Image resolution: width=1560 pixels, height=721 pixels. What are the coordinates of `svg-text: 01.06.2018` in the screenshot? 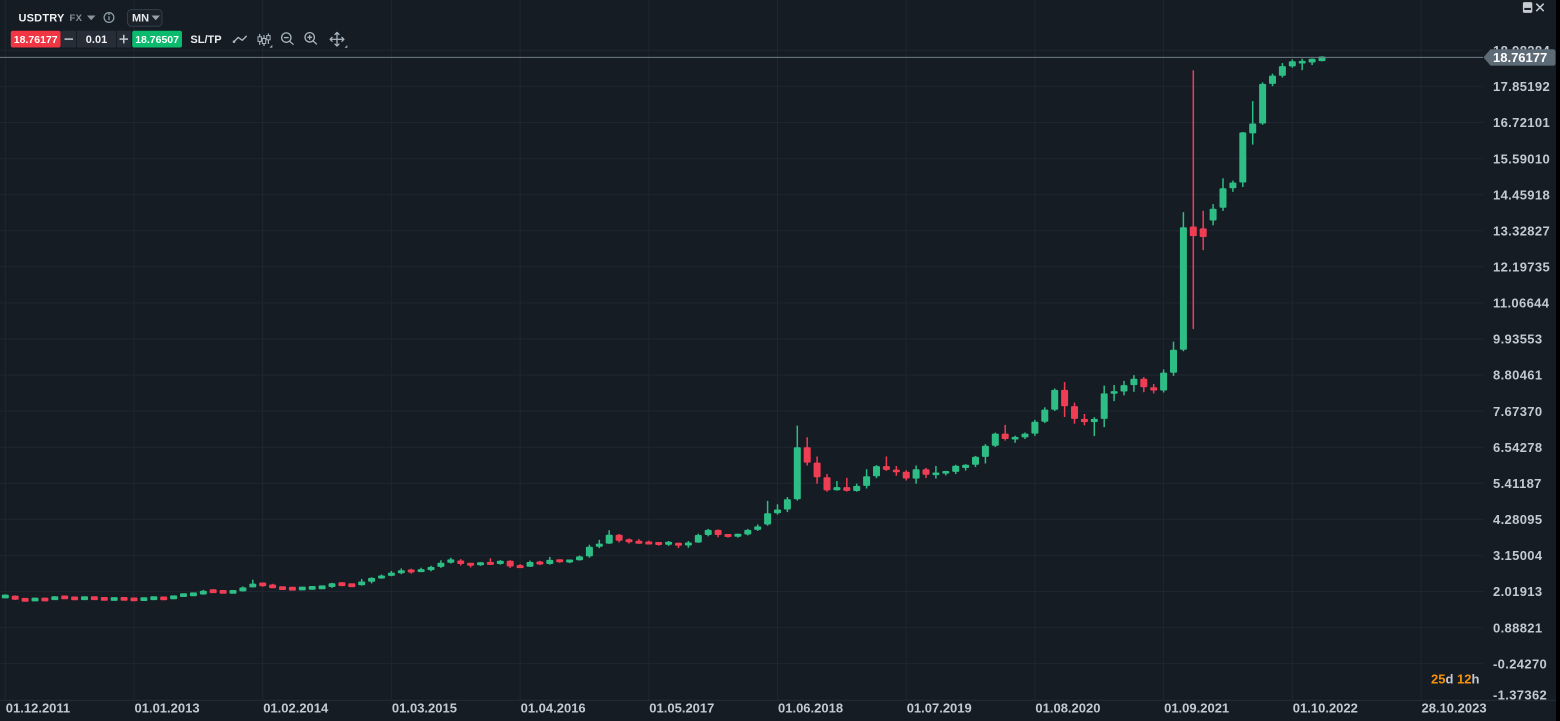 It's located at (810, 708).